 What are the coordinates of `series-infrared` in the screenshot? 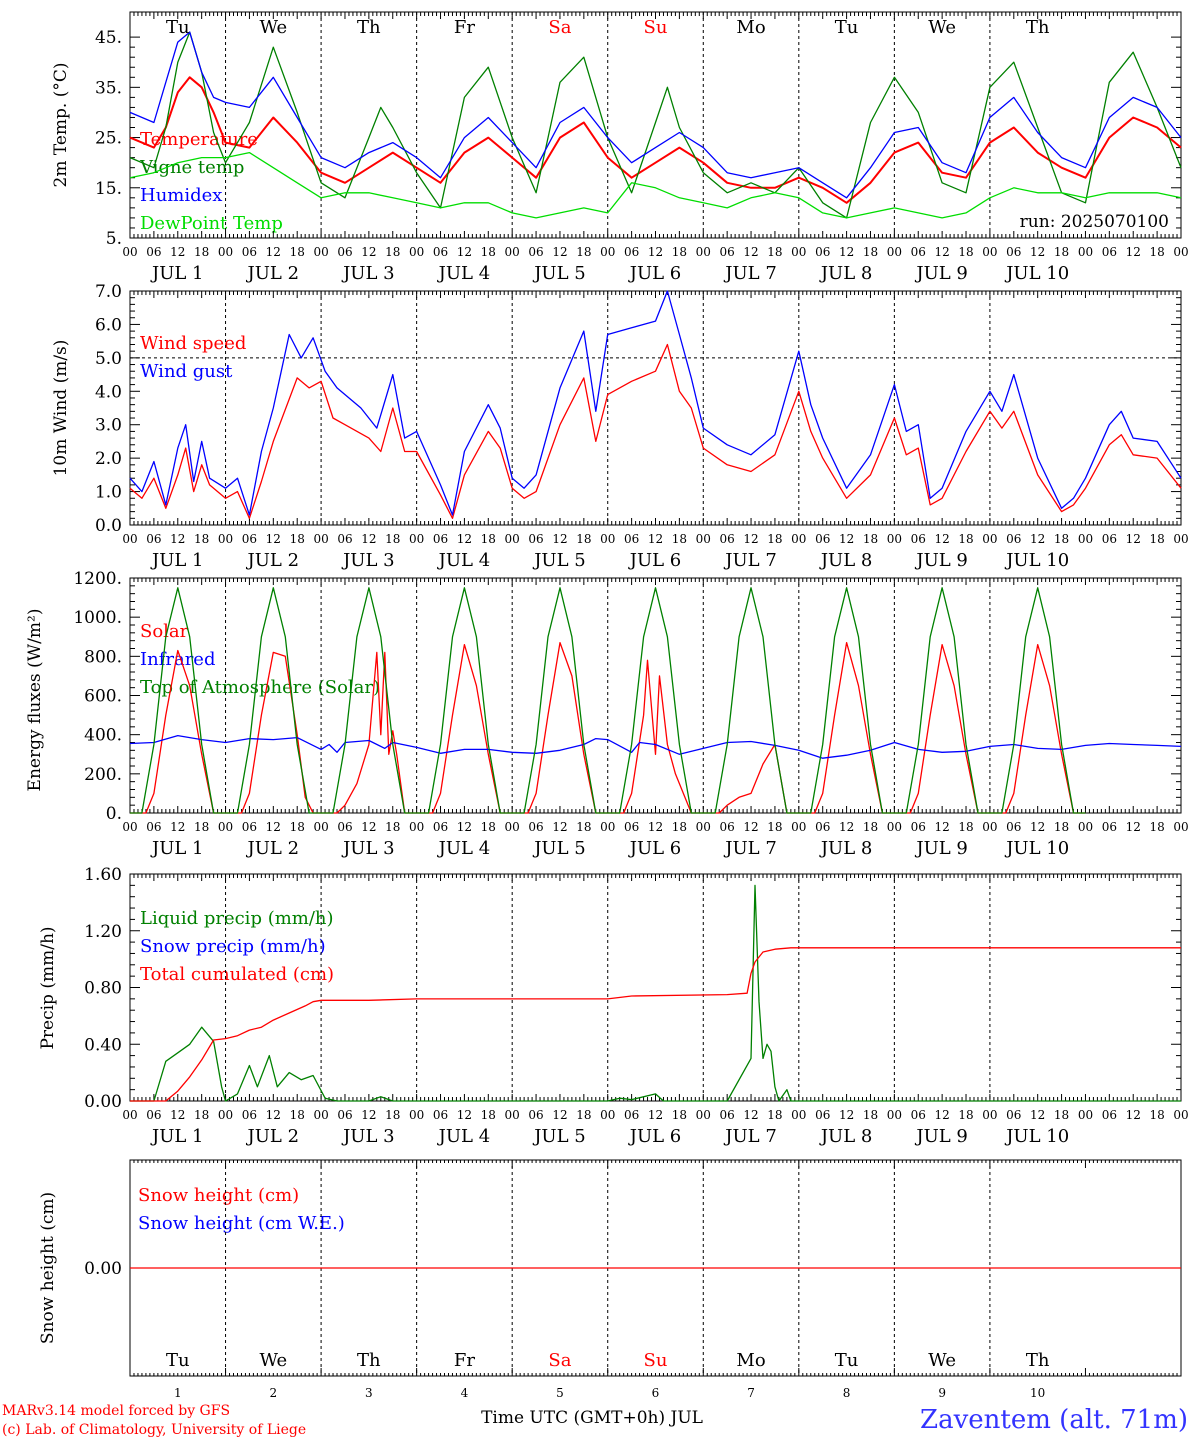 It's located at (655, 746).